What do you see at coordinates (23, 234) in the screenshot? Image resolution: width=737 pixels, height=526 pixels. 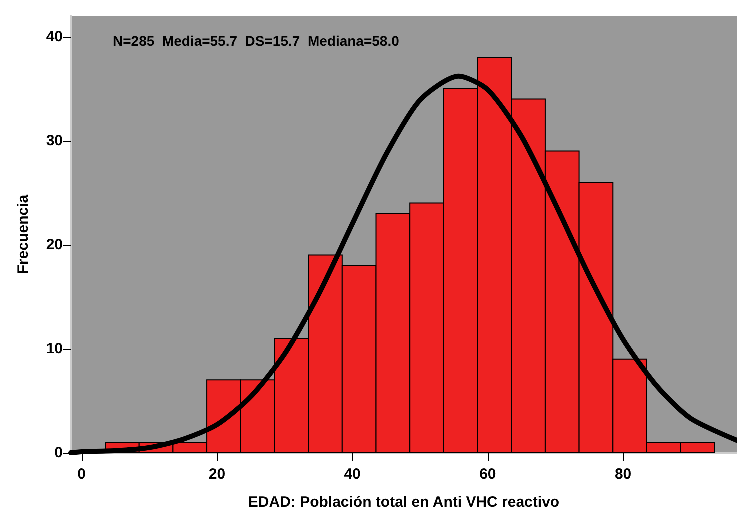 I see `y-axis-title: Frecuencia` at bounding box center [23, 234].